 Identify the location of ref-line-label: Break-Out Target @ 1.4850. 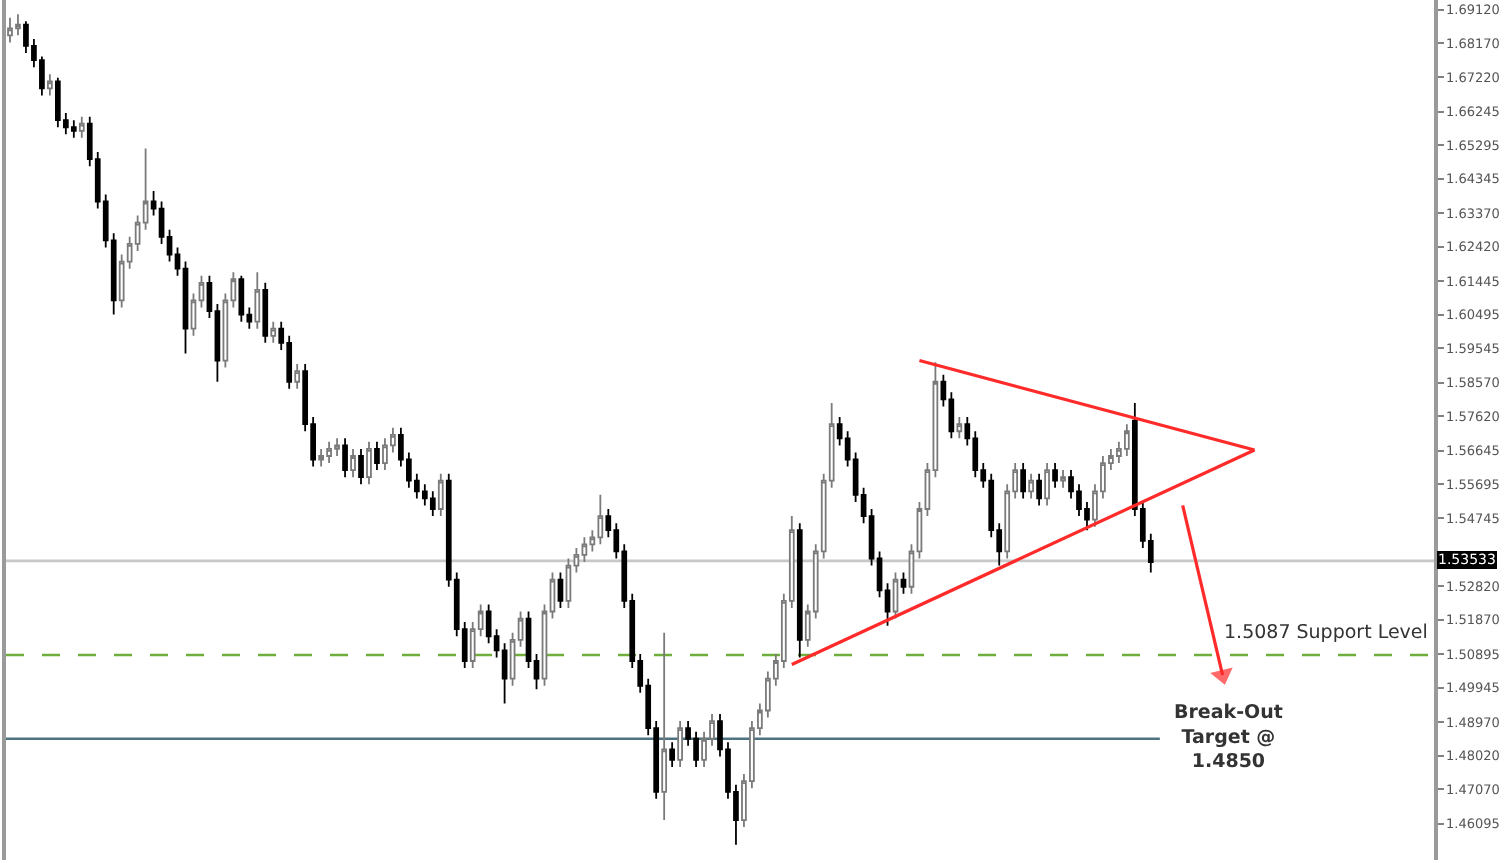
(1229, 738).